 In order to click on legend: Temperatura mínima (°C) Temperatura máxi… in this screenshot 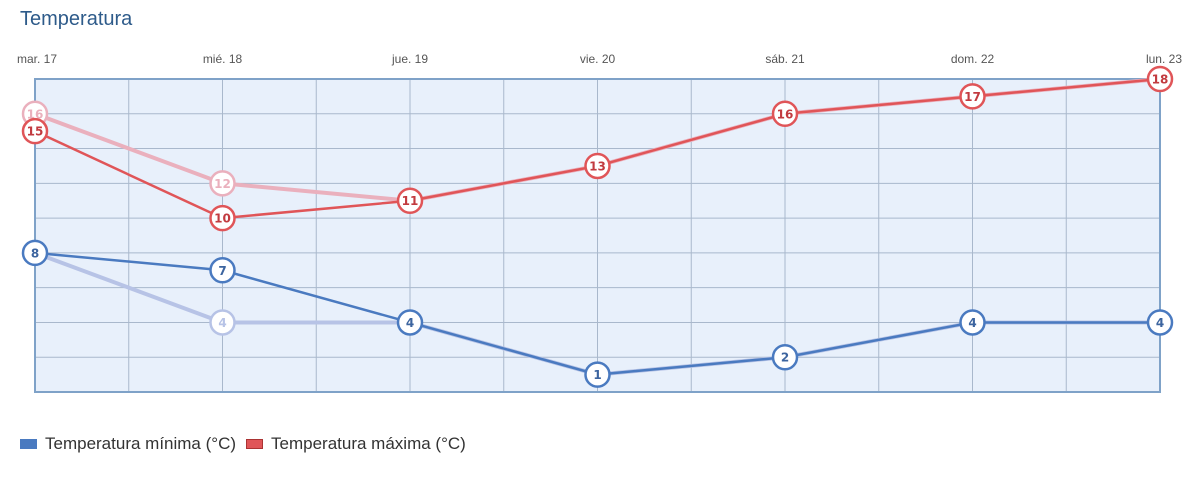, I will do `click(248, 444)`.